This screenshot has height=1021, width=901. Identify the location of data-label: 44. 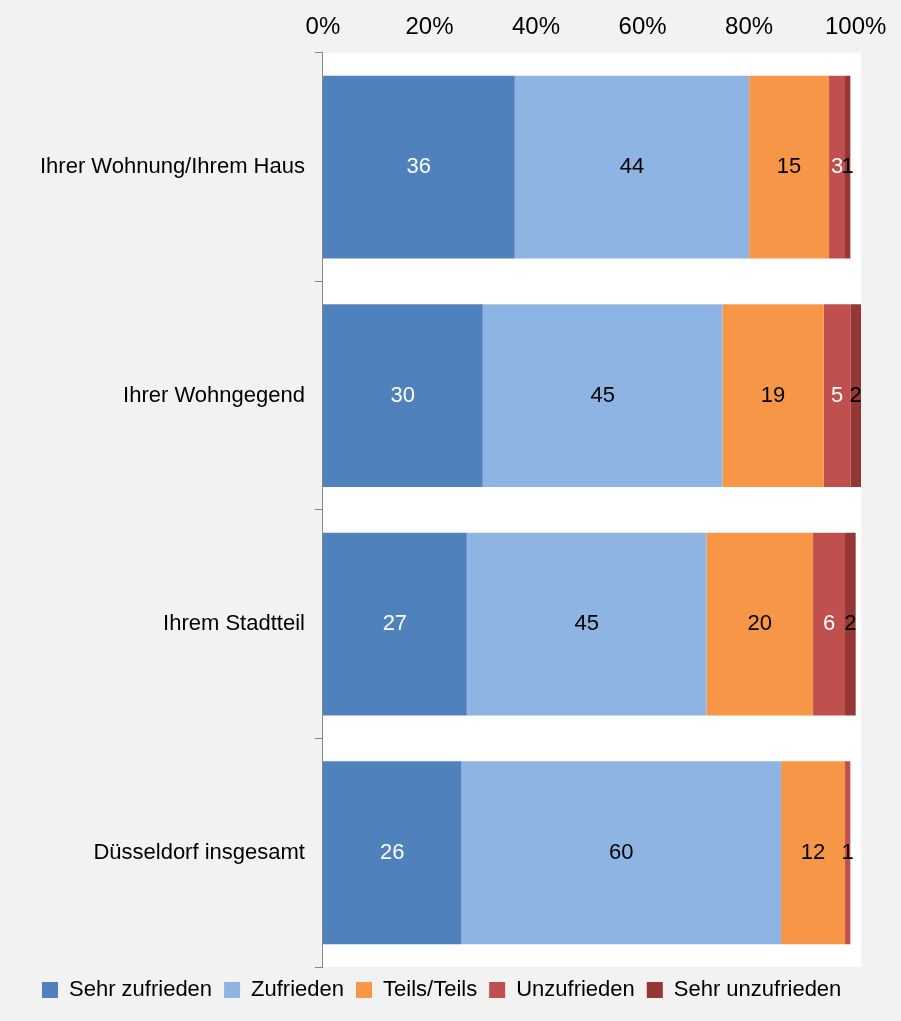
(632, 166).